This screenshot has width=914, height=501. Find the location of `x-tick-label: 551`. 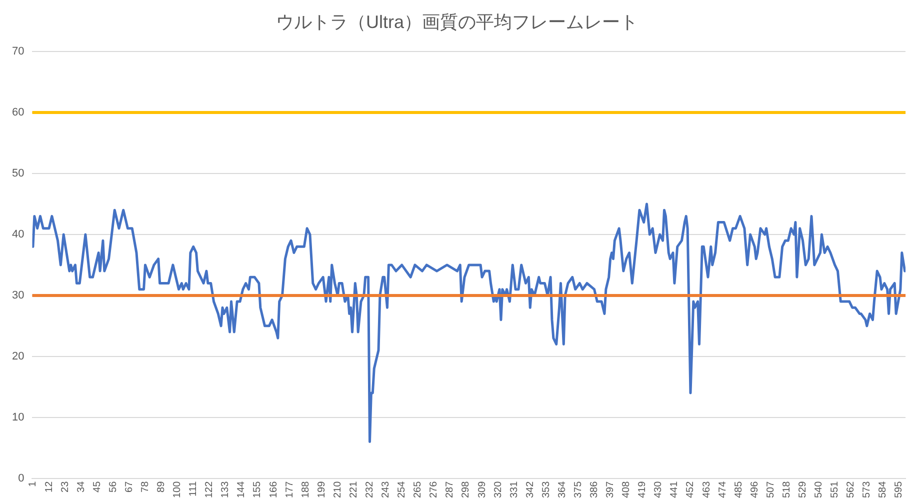

x-tick-label: 551 is located at coordinates (835, 489).